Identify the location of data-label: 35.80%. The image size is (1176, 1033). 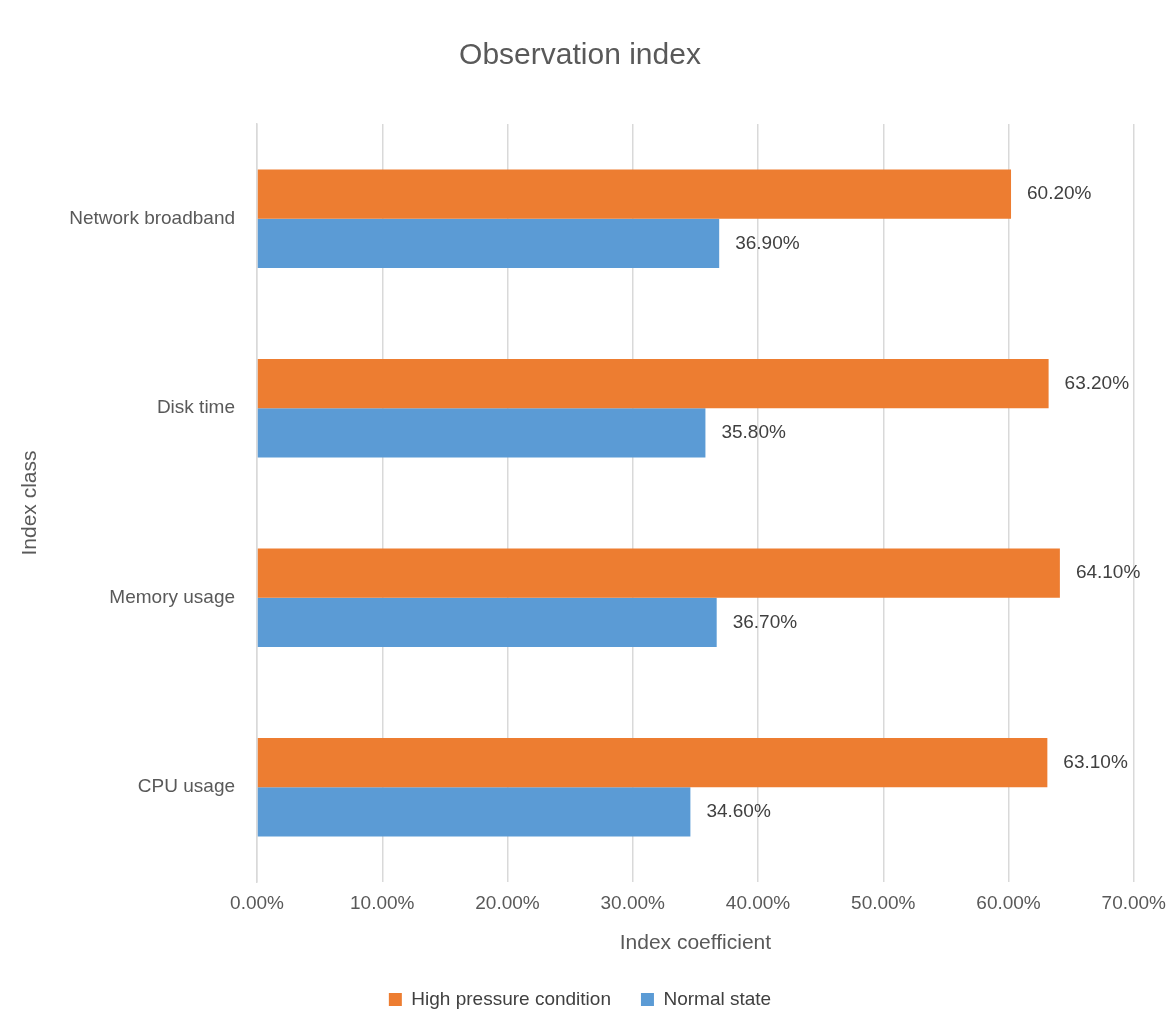
(753, 432).